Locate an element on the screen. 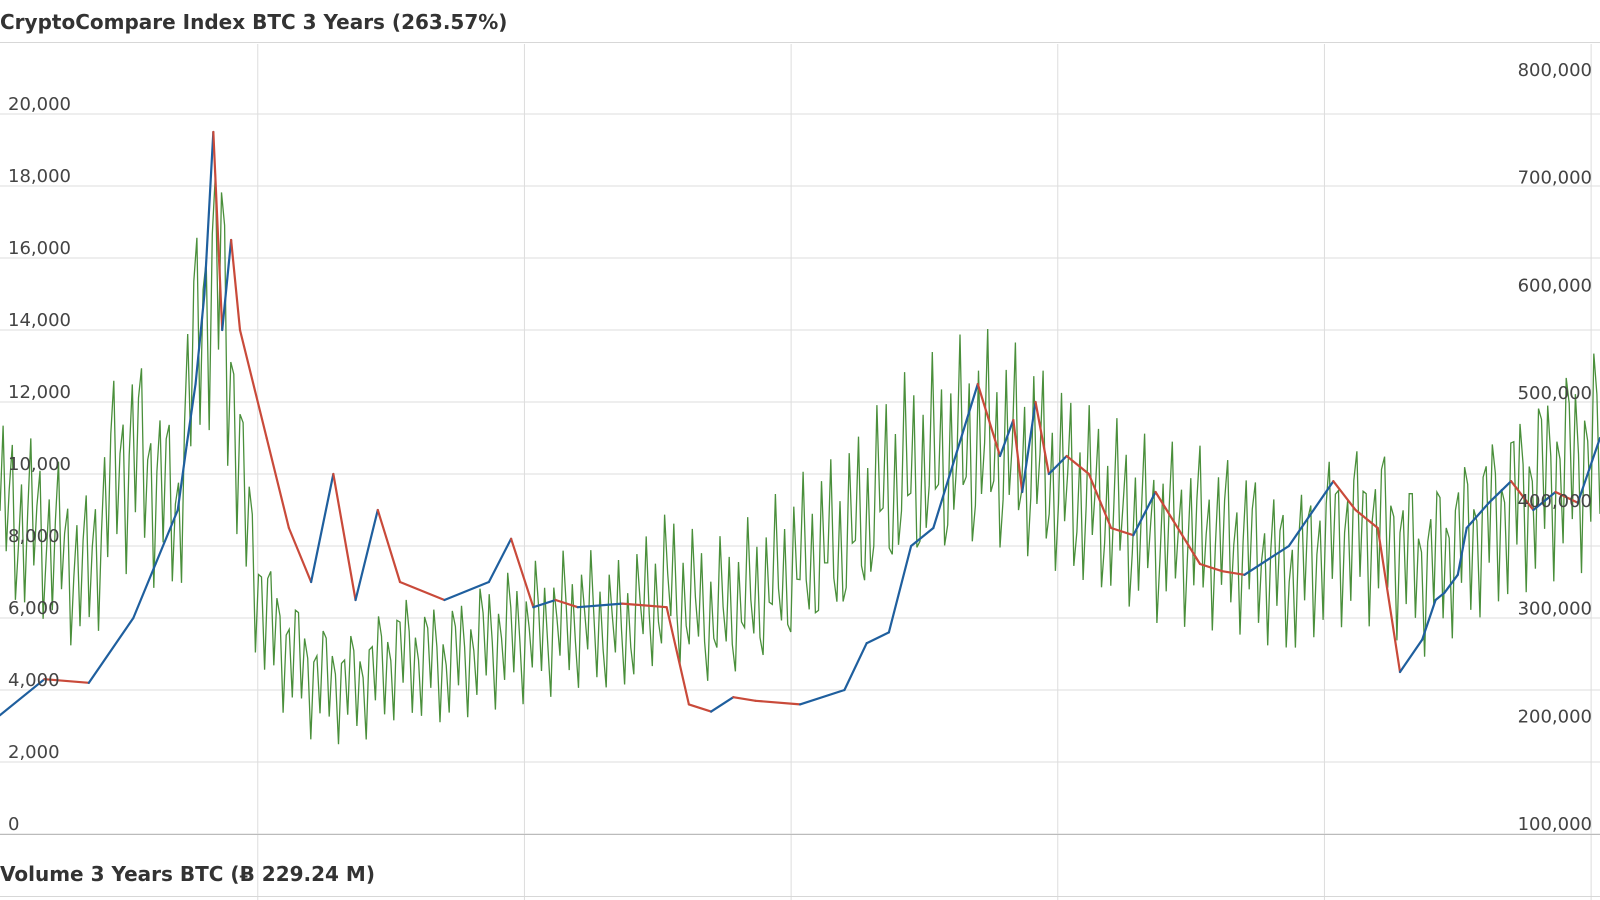 The image size is (1600, 900). volume-title: Volume 3 Years BTC (Ƀ 229.24 M) is located at coordinates (187, 874).